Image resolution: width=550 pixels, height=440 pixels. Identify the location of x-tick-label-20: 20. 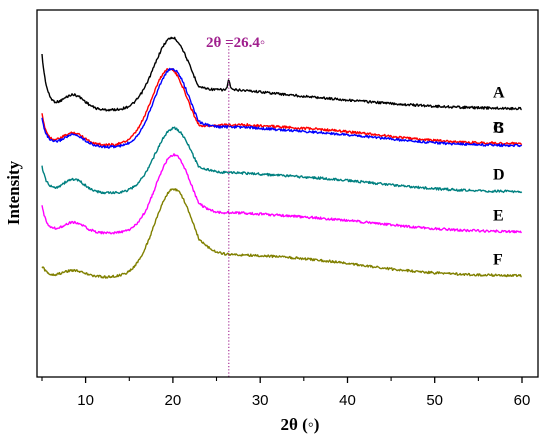
(173, 400).